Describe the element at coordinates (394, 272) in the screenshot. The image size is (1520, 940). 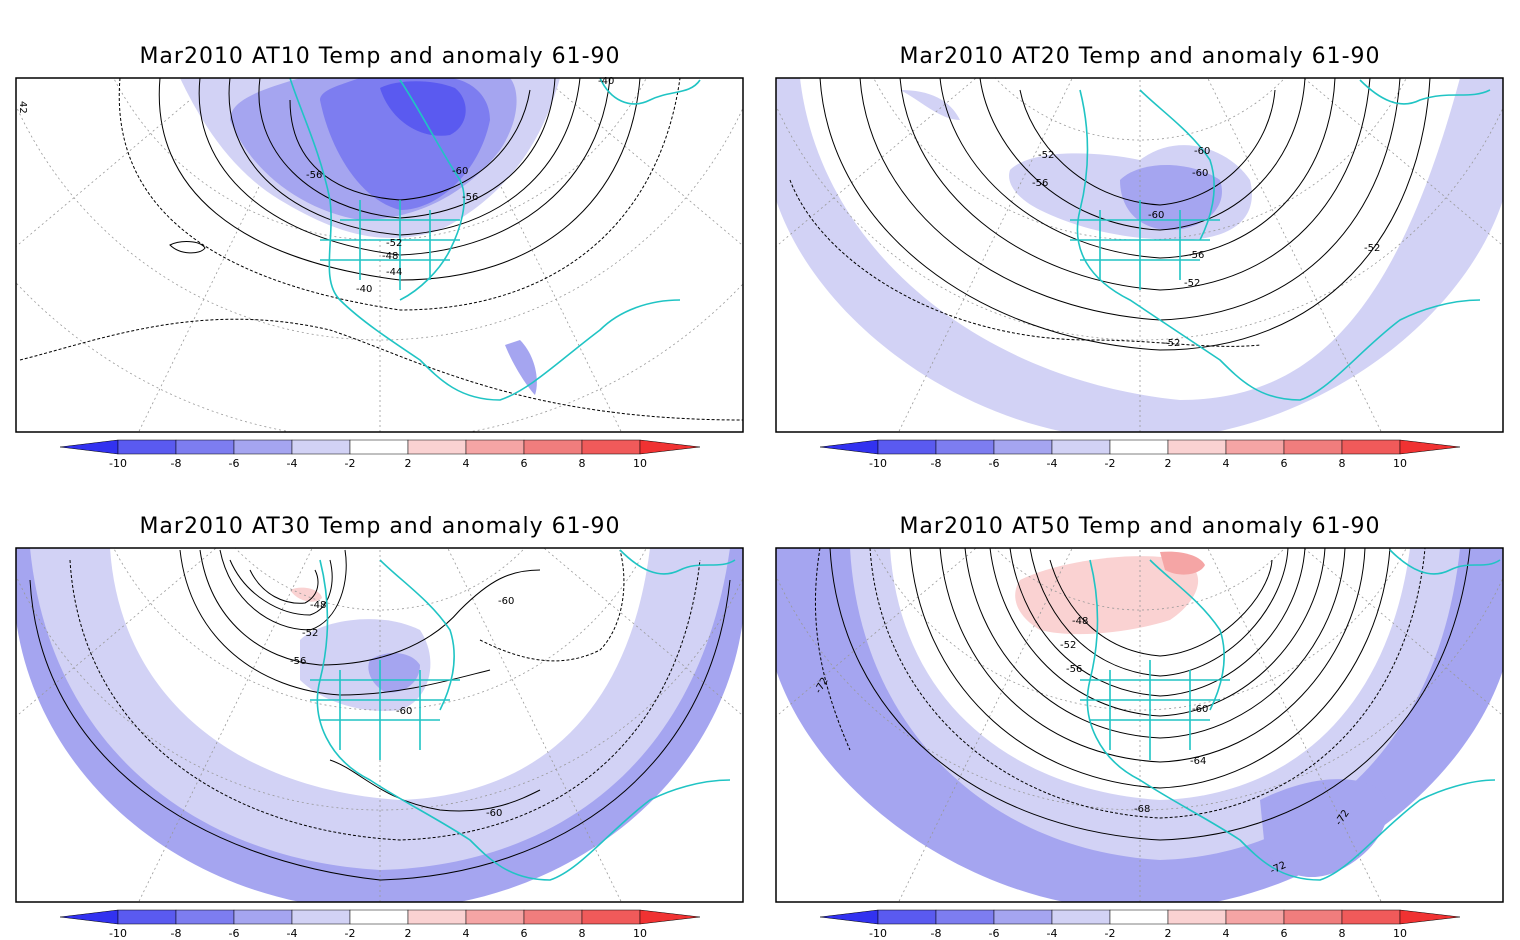
I see `contour-label: -44` at that location.